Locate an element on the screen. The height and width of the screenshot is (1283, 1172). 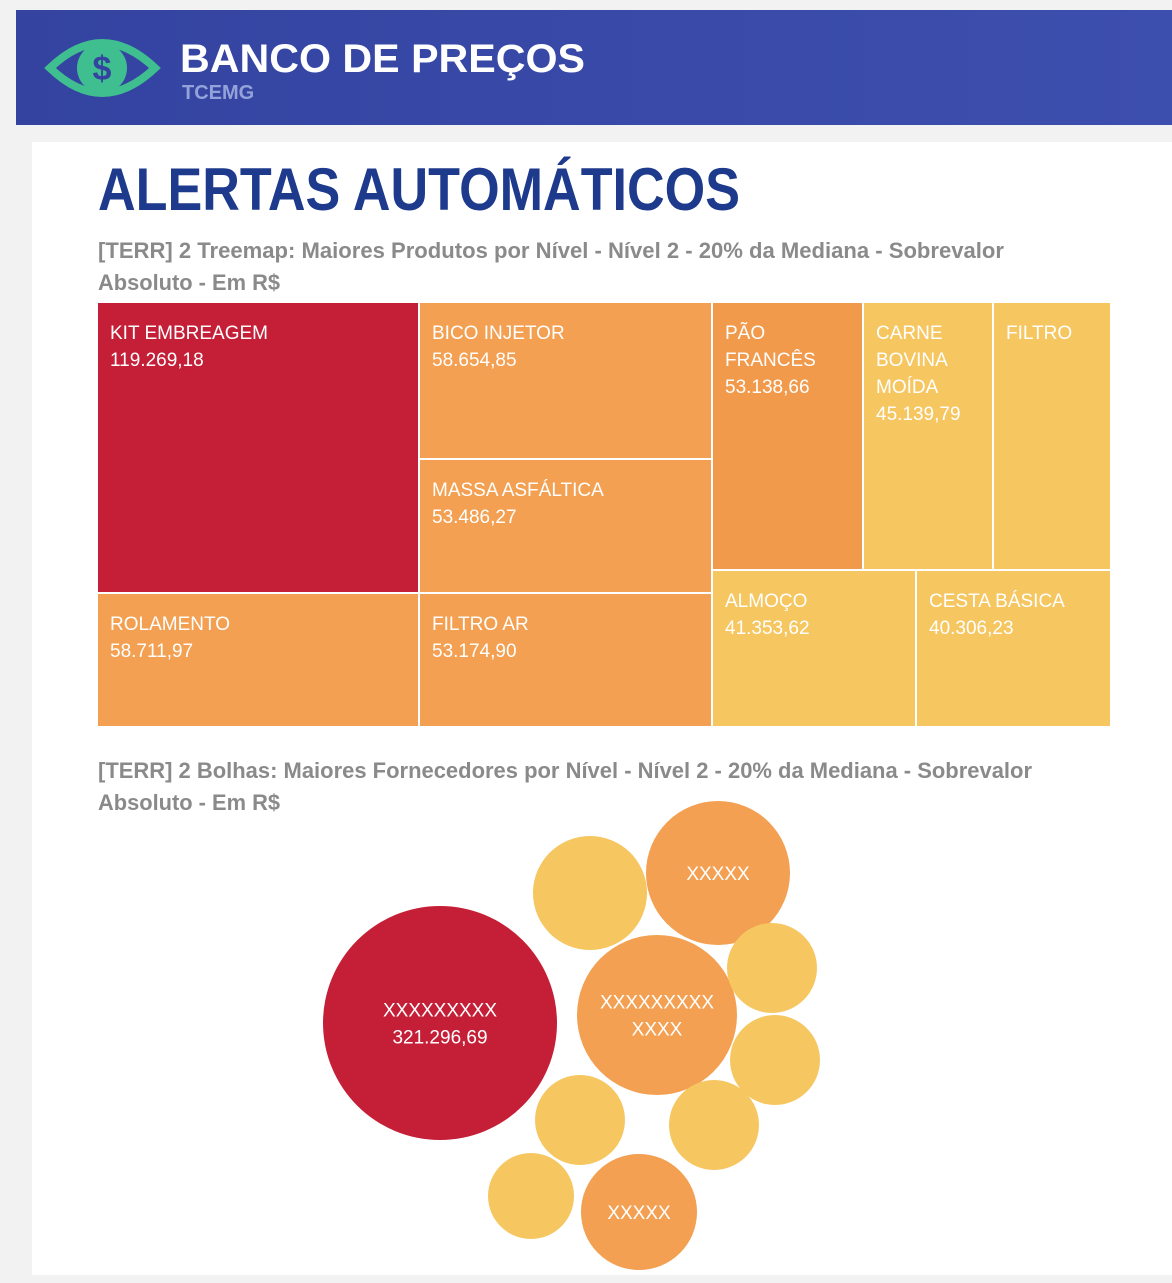
brand: BANCO DE PREÇOS is located at coordinates (382, 59).